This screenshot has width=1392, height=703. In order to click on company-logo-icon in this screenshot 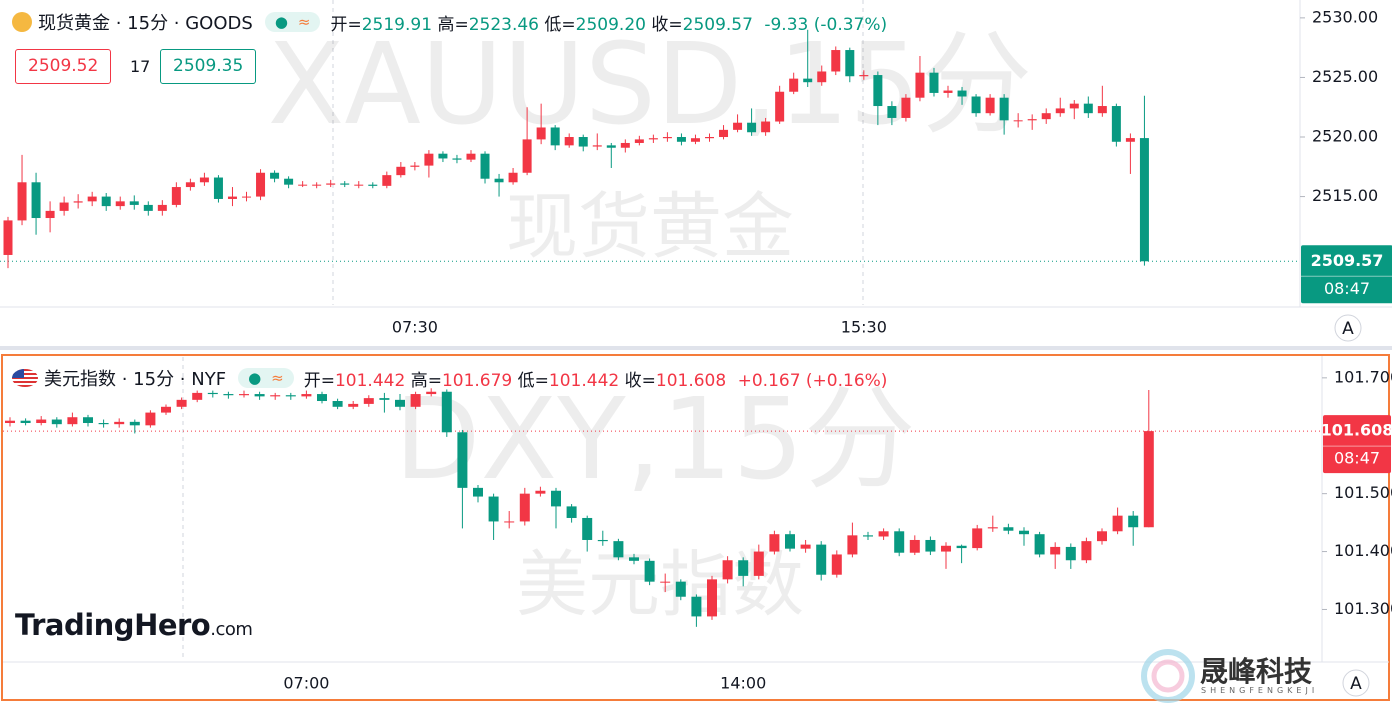, I will do `click(1168, 676)`.